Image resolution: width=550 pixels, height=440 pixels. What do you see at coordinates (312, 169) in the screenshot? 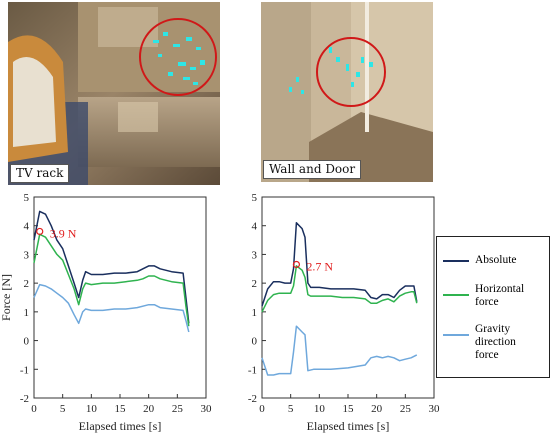
I see `wall-door-label: Wall and Door` at bounding box center [312, 169].